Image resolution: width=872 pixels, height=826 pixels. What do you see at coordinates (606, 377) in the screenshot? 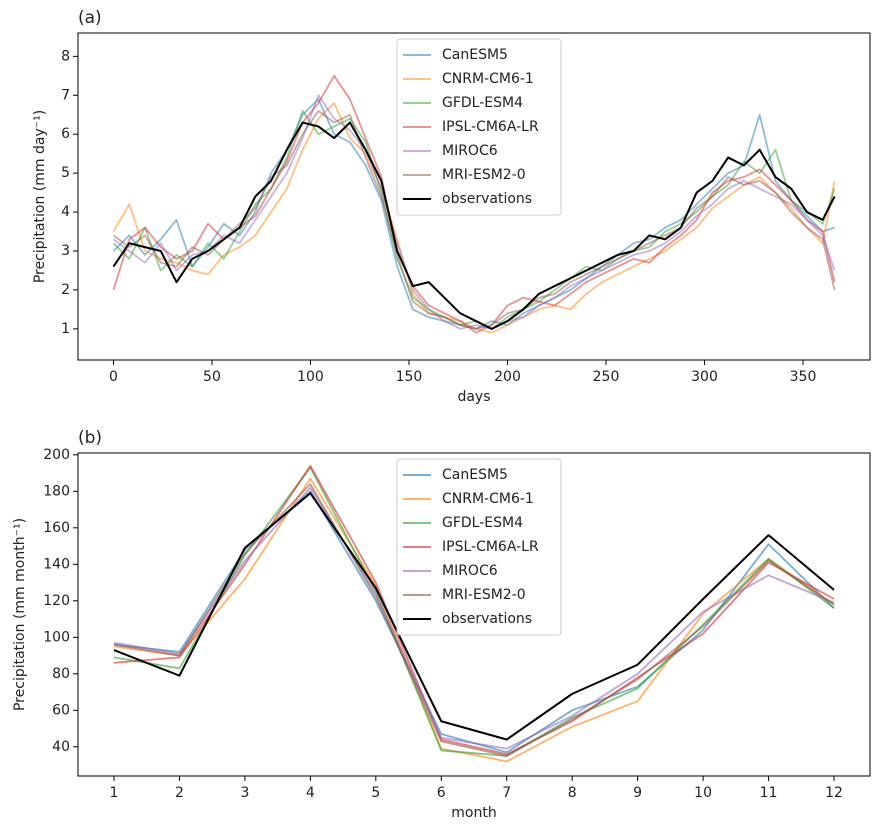
I see `x-tick-label: 250` at bounding box center [606, 377].